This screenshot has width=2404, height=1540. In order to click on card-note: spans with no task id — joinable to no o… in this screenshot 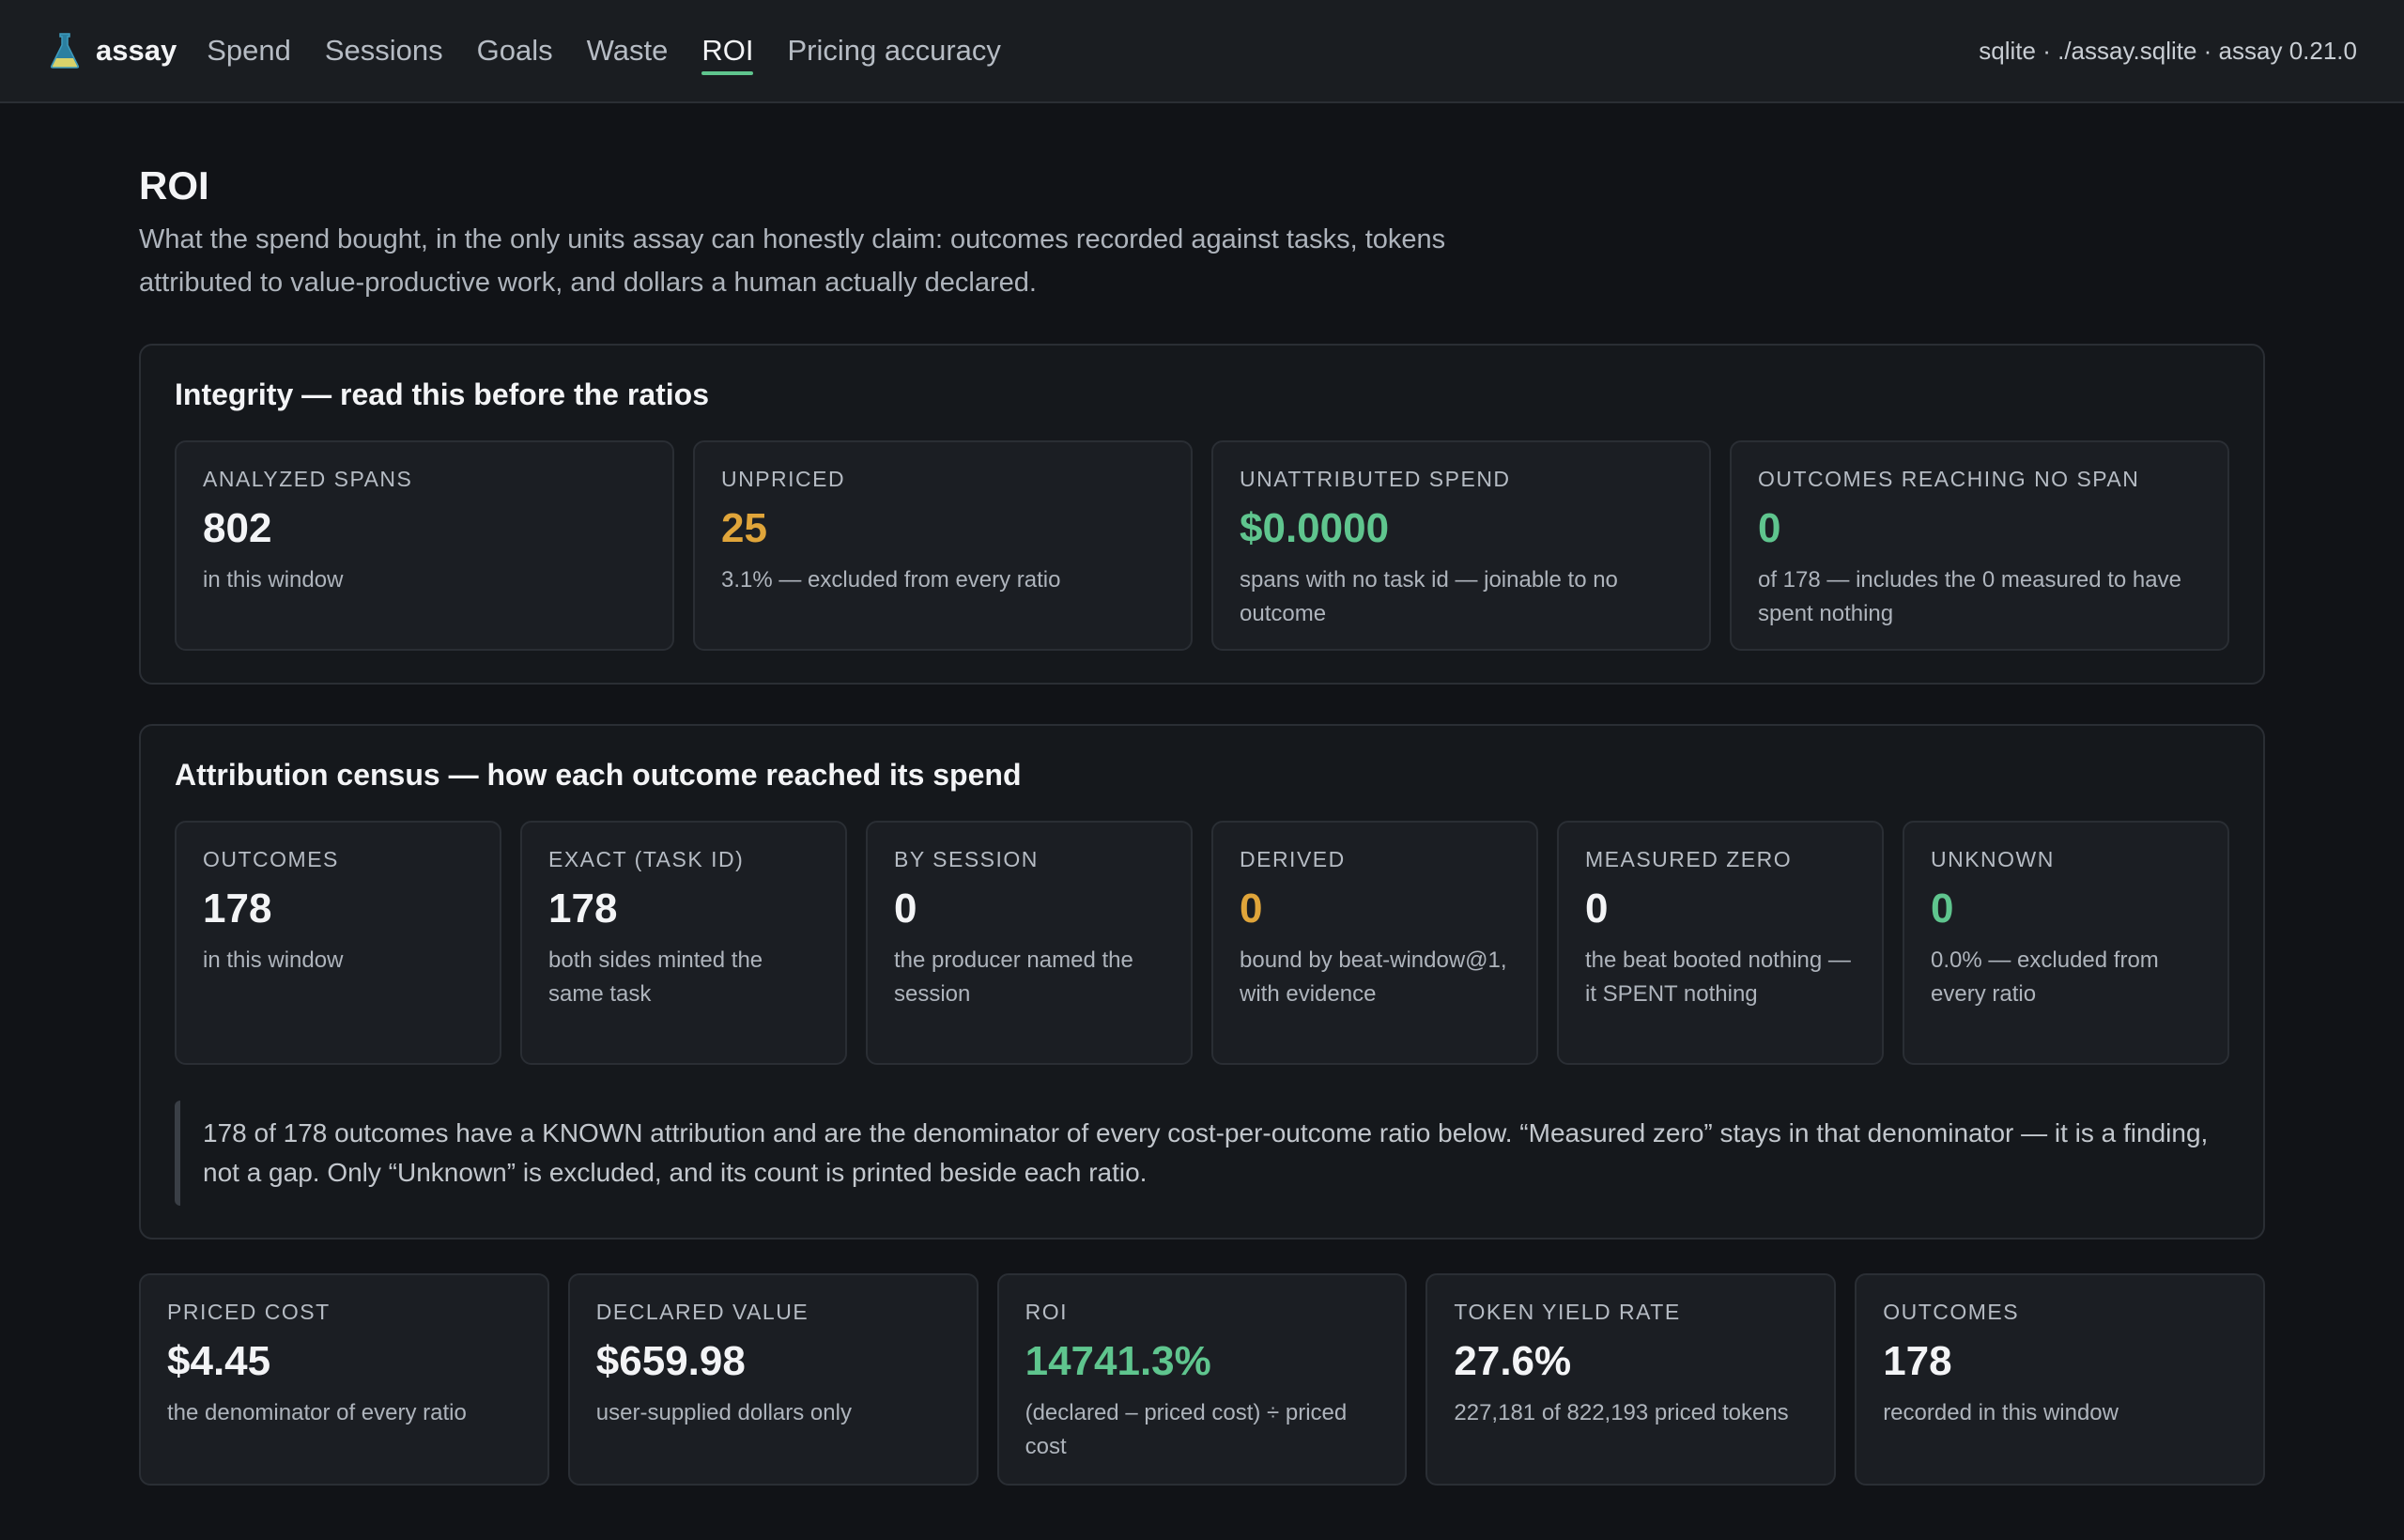, I will do `click(1429, 596)`.